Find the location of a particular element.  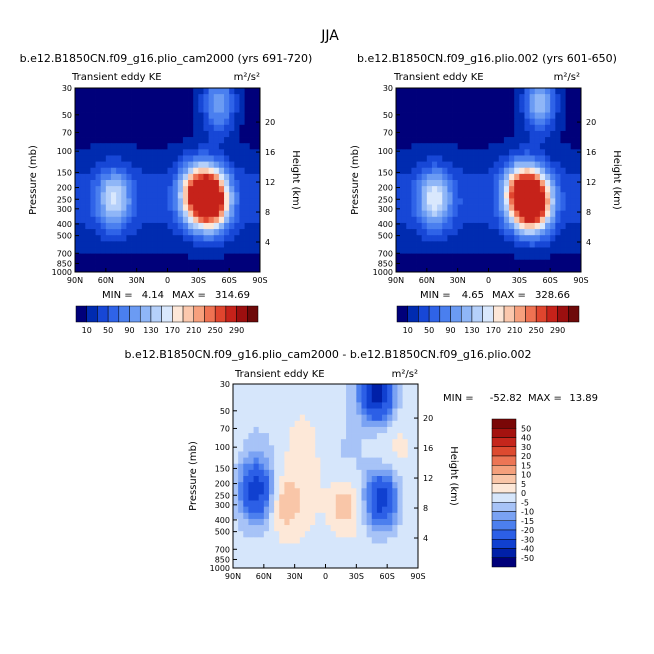

panel-1-ylabel: Pressure (mb) is located at coordinates (33, 180).